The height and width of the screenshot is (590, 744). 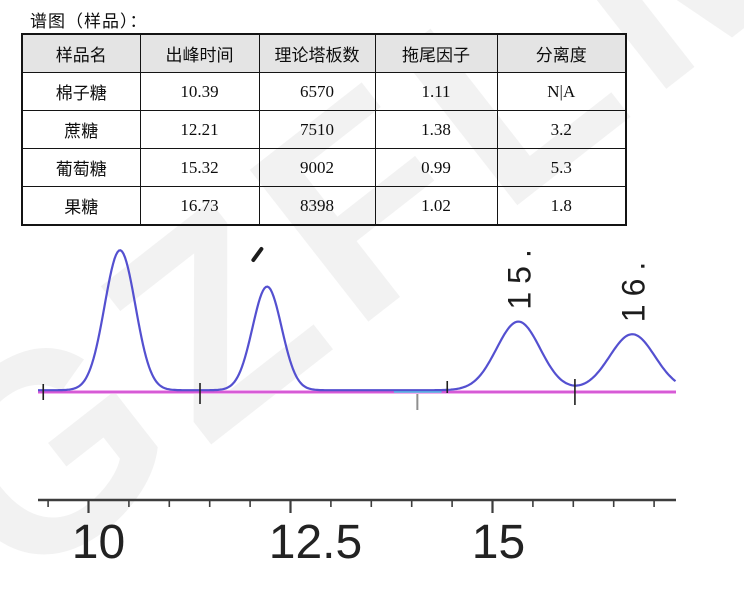 I want to click on table-row: 棉子糖 10.39 6570 1.11 N|A, so click(x=324, y=91).